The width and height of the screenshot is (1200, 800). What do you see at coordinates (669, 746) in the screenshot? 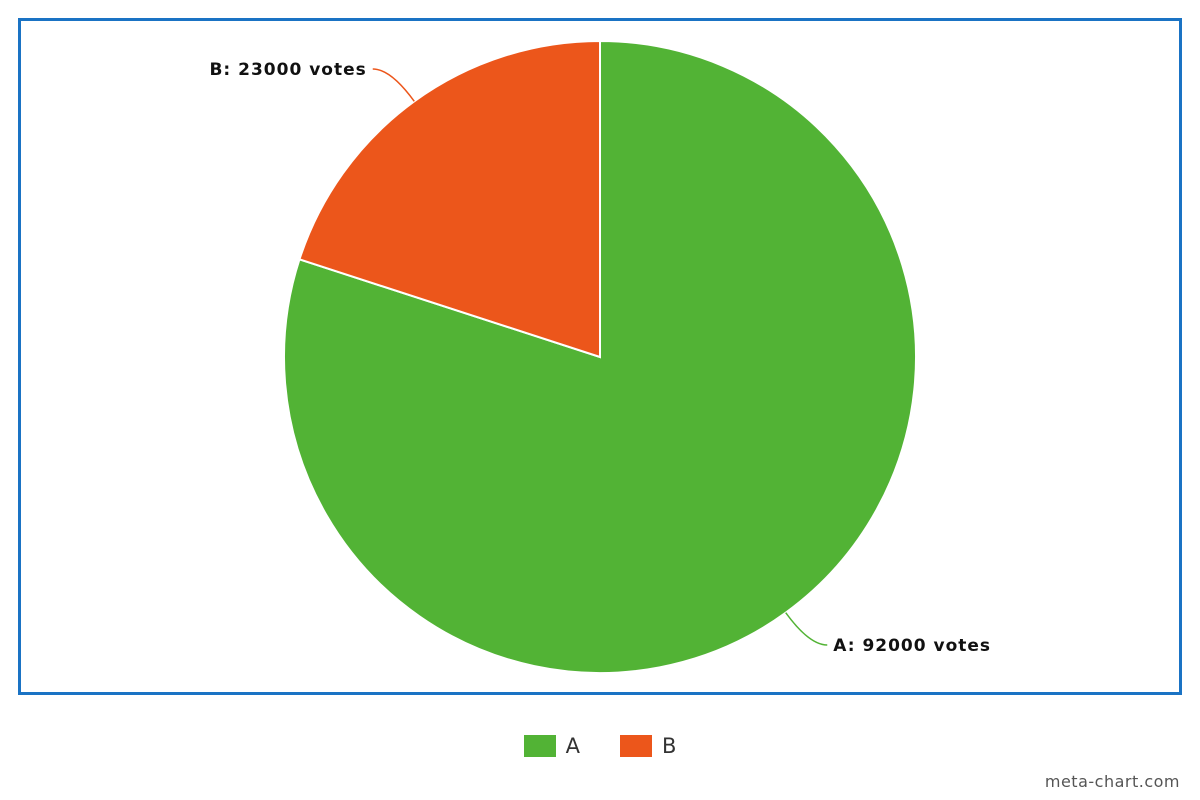
I see `legend-label-b: B` at bounding box center [669, 746].